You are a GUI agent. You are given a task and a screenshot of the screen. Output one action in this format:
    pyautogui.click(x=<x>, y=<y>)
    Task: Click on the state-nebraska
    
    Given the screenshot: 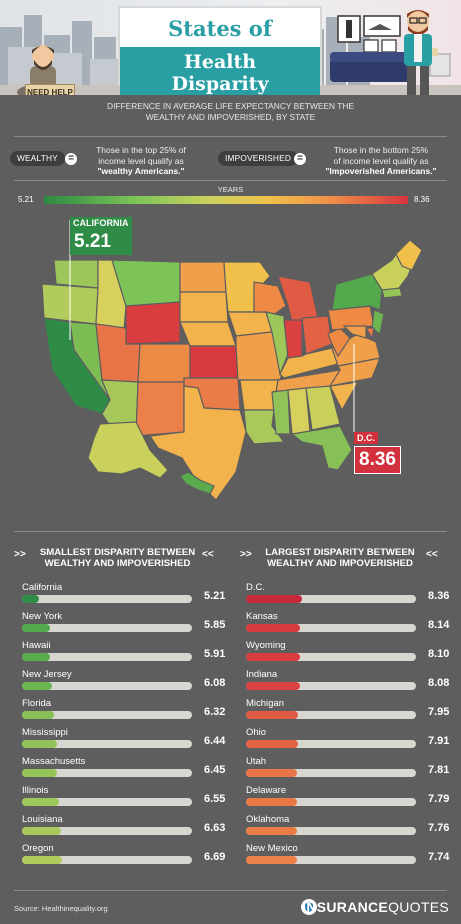 What is the action you would take?
    pyautogui.click(x=208, y=334)
    